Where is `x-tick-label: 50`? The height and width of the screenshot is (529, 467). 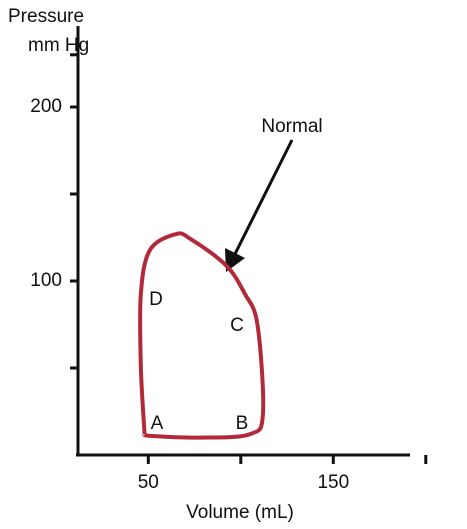
x-tick-label: 50 is located at coordinates (148, 482).